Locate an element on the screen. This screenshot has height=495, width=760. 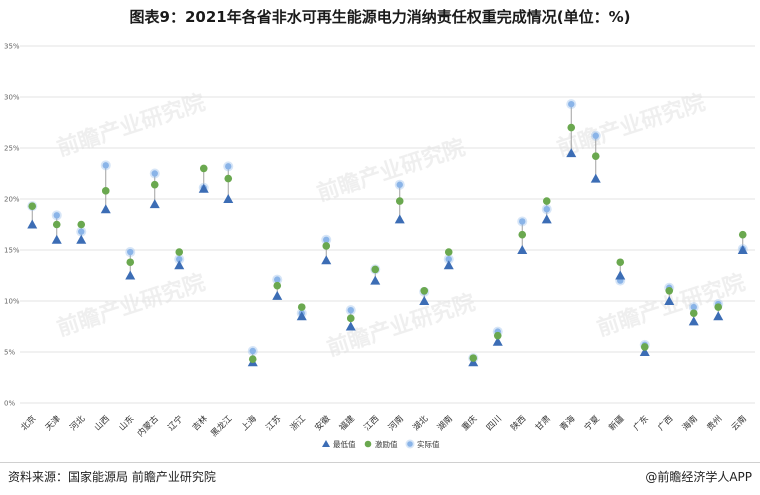
x-label-湖南: 湖南 is located at coordinates (445, 423).